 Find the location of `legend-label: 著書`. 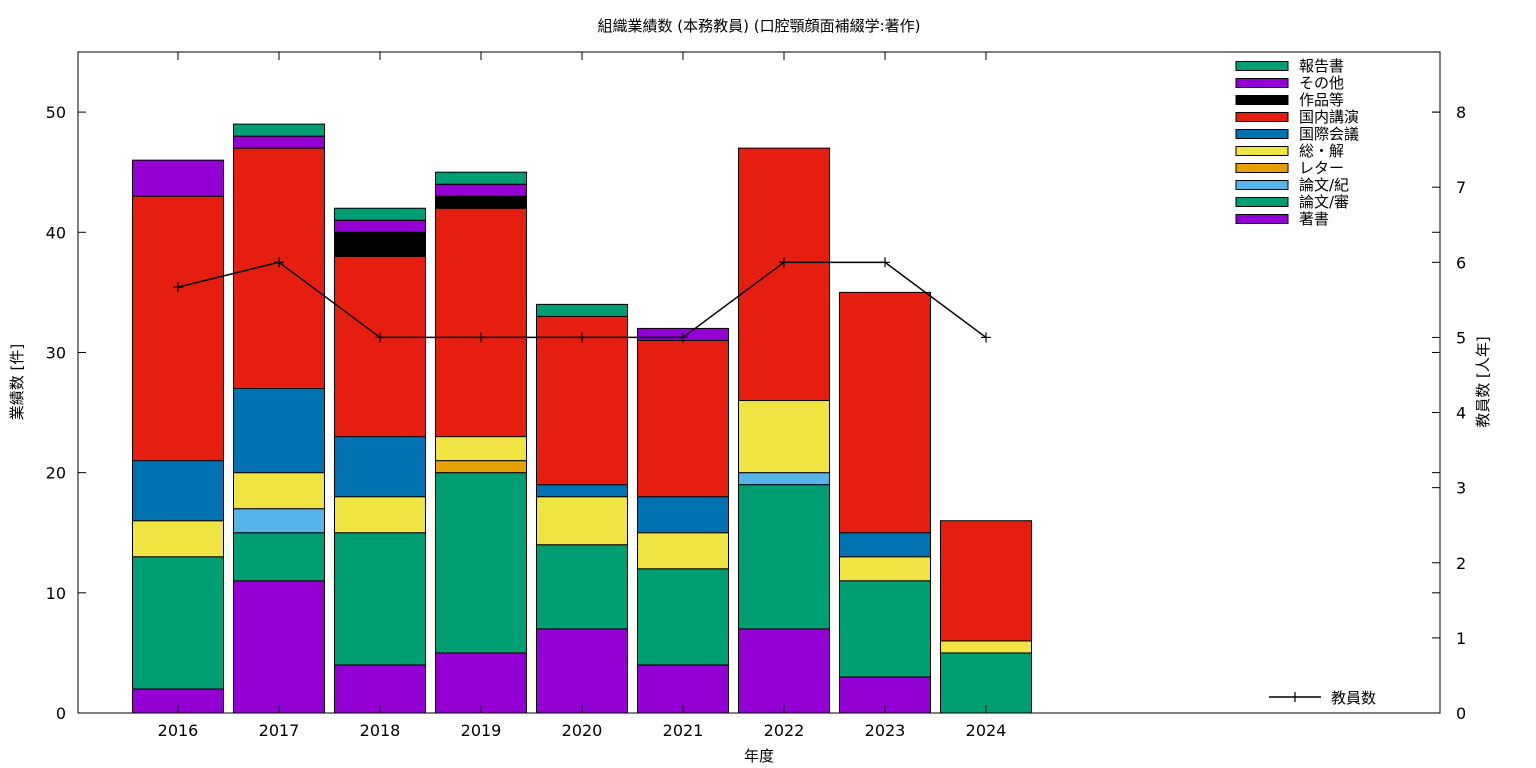

legend-label: 著書 is located at coordinates (1314, 219).